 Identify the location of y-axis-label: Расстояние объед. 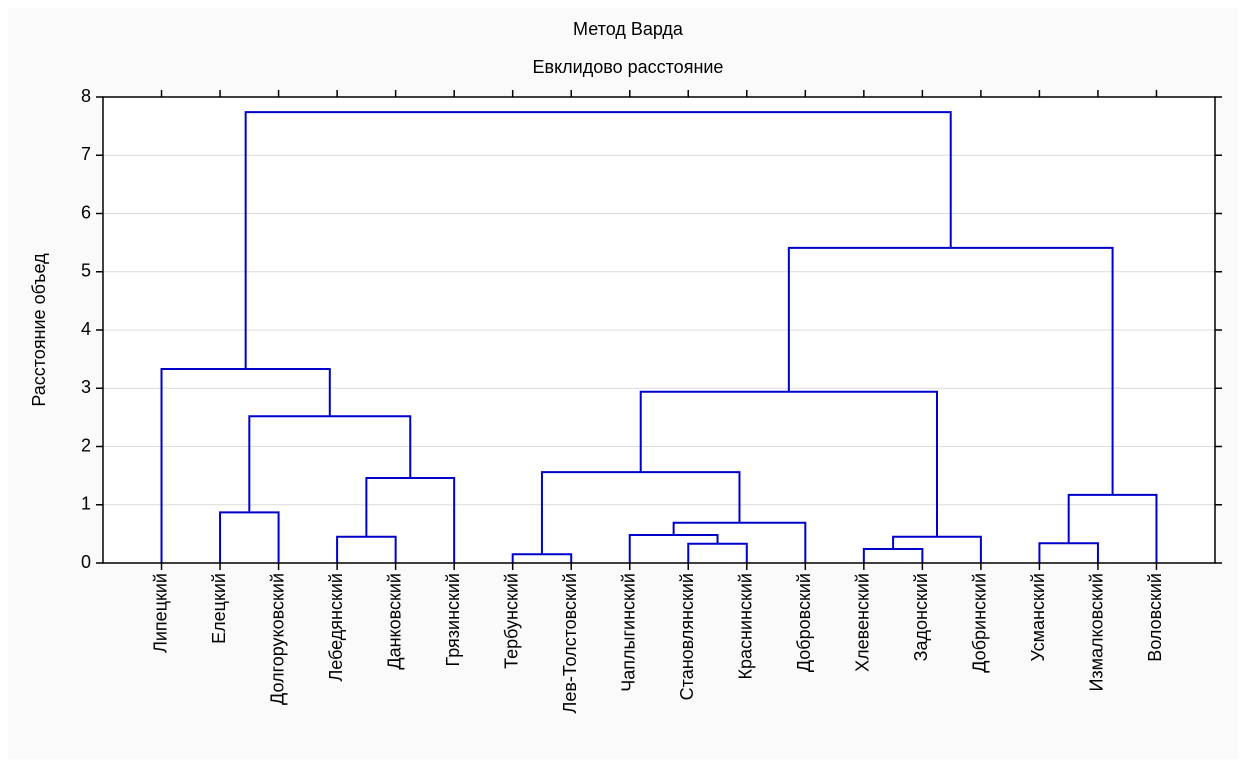
(39, 330).